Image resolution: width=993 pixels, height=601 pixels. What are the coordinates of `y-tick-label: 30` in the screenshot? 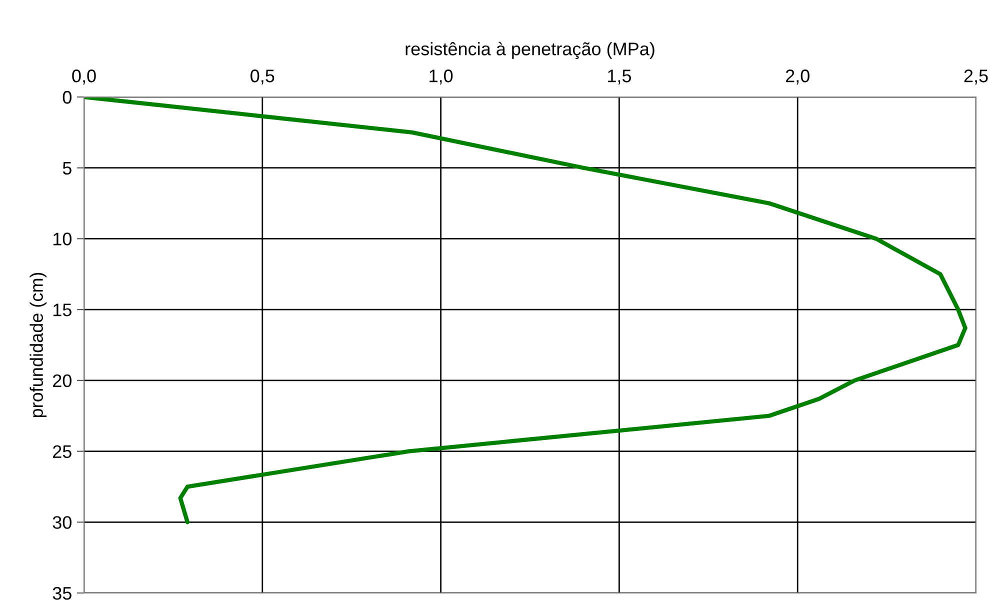 It's located at (62, 522).